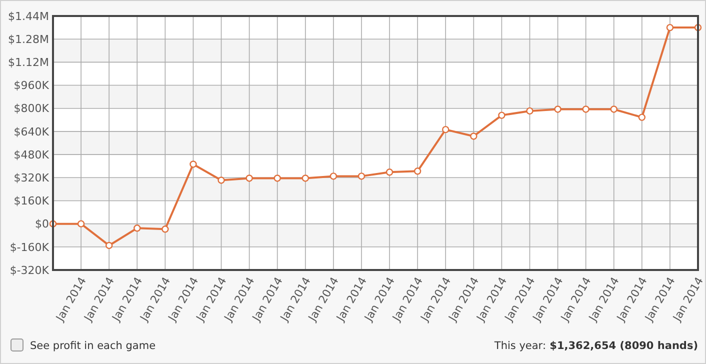  Describe the element at coordinates (32, 109) in the screenshot. I see `y-tick-label: $800K` at that location.